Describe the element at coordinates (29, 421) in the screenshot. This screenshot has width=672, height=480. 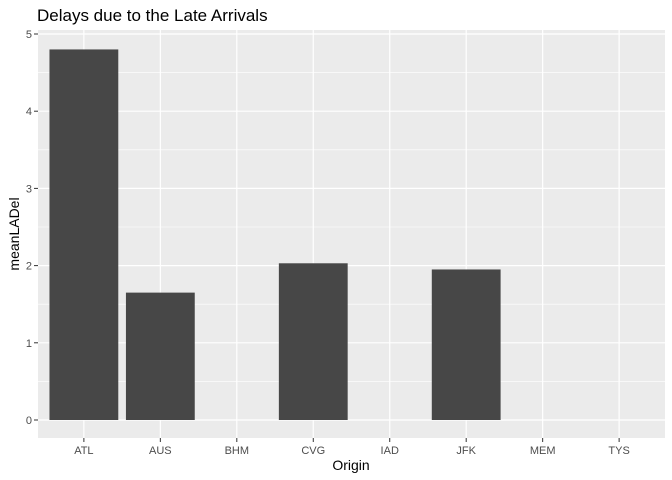
I see `y-tick-label: 0` at that location.